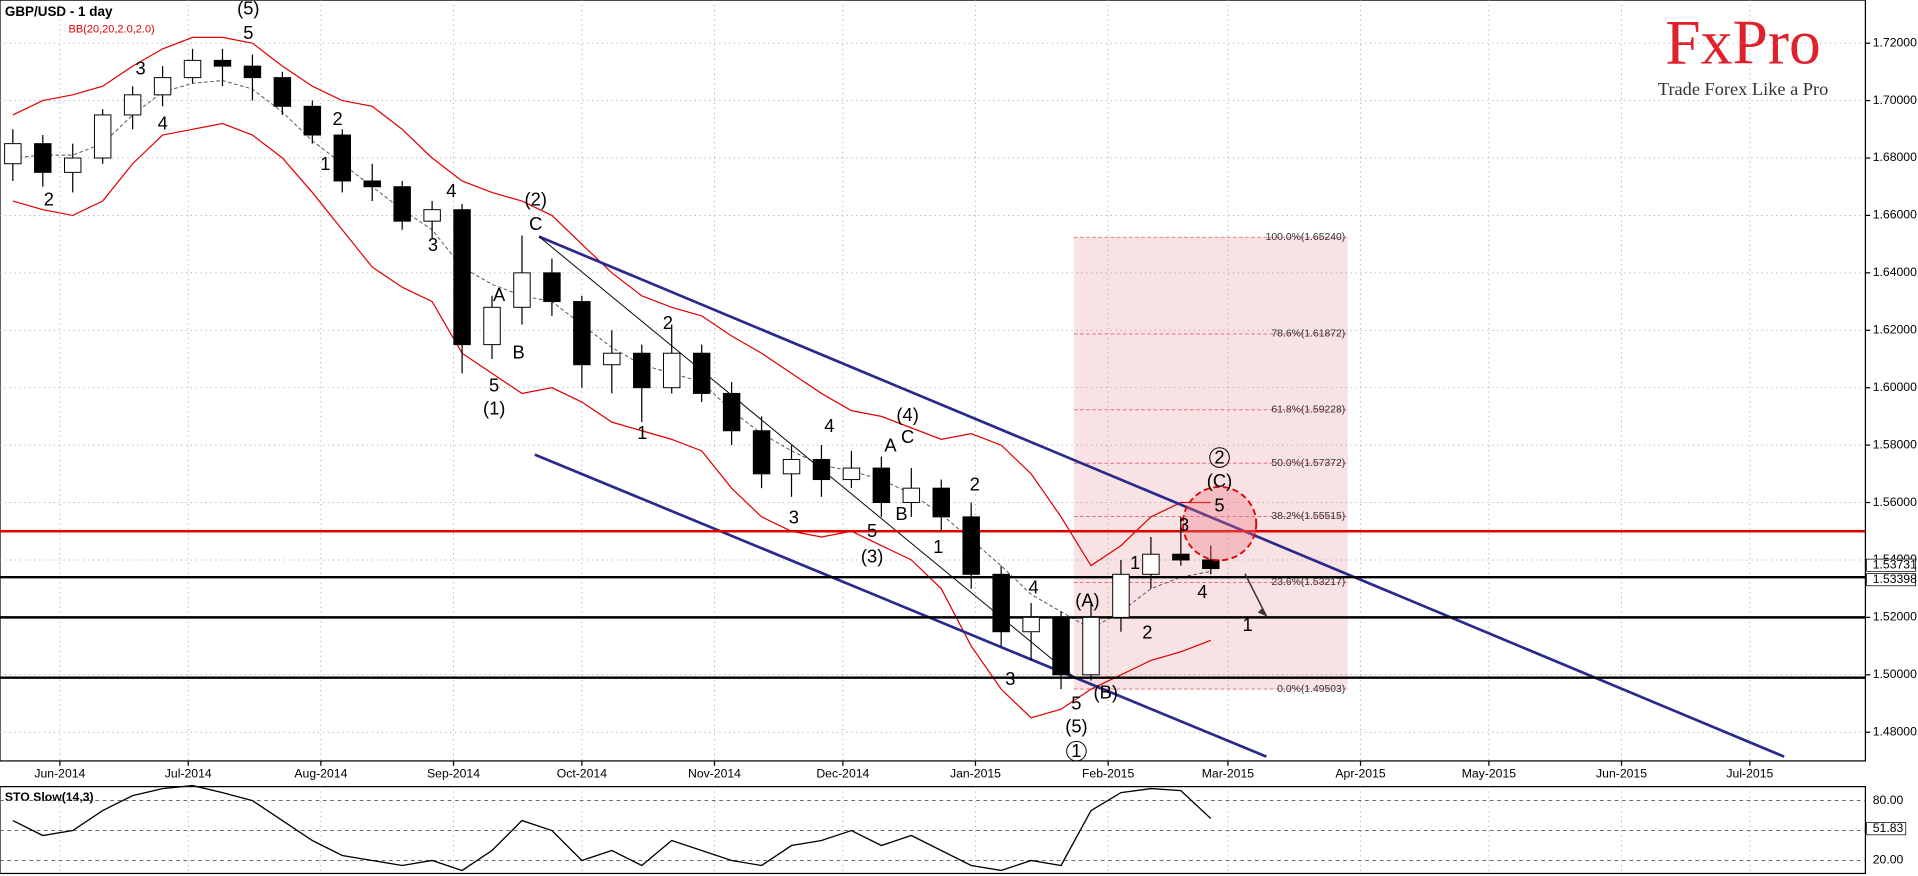  What do you see at coordinates (1895, 387) in the screenshot?
I see `y-tick-label: 1.60000` at bounding box center [1895, 387].